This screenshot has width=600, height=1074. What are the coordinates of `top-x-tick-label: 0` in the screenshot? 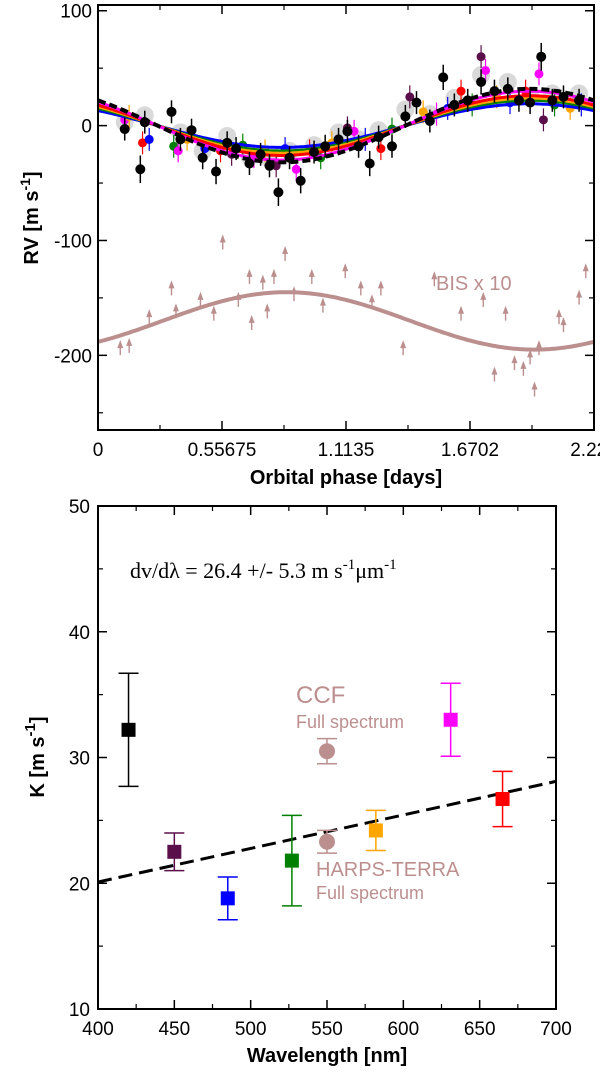 It's located at (98, 450).